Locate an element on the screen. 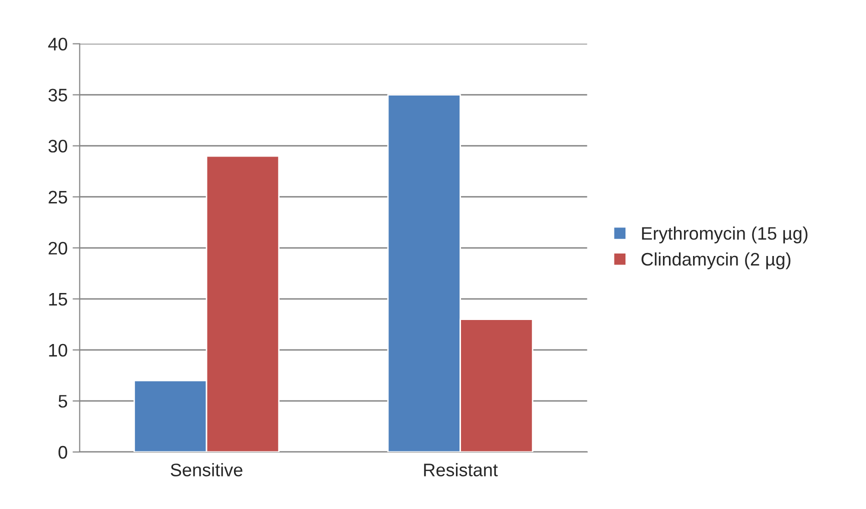 The width and height of the screenshot is (866, 509). y-tick-label: 15 is located at coordinates (58, 299).